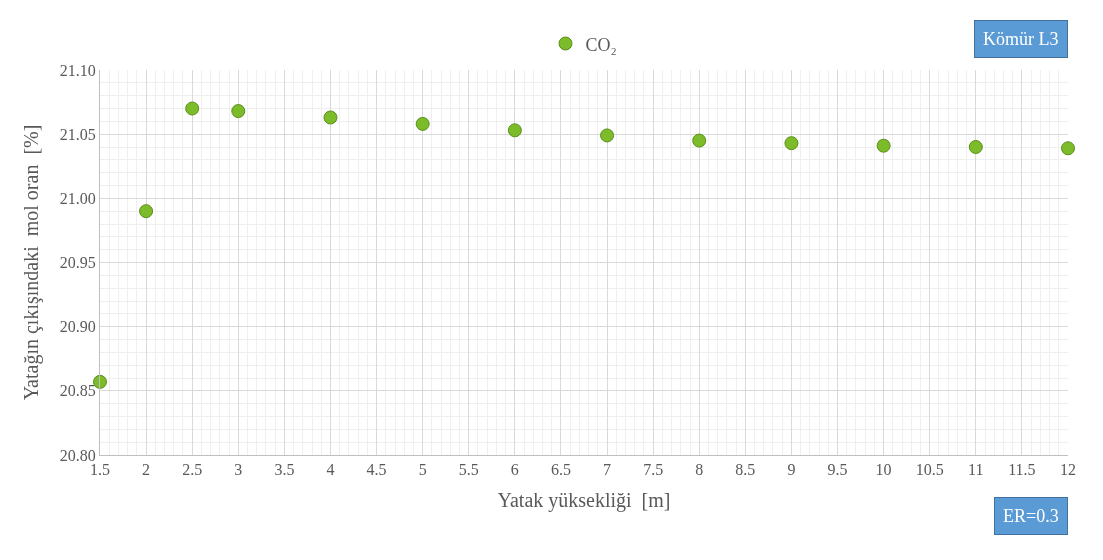 The width and height of the screenshot is (1103, 560). I want to click on x-tick-label: 4, so click(330, 470).